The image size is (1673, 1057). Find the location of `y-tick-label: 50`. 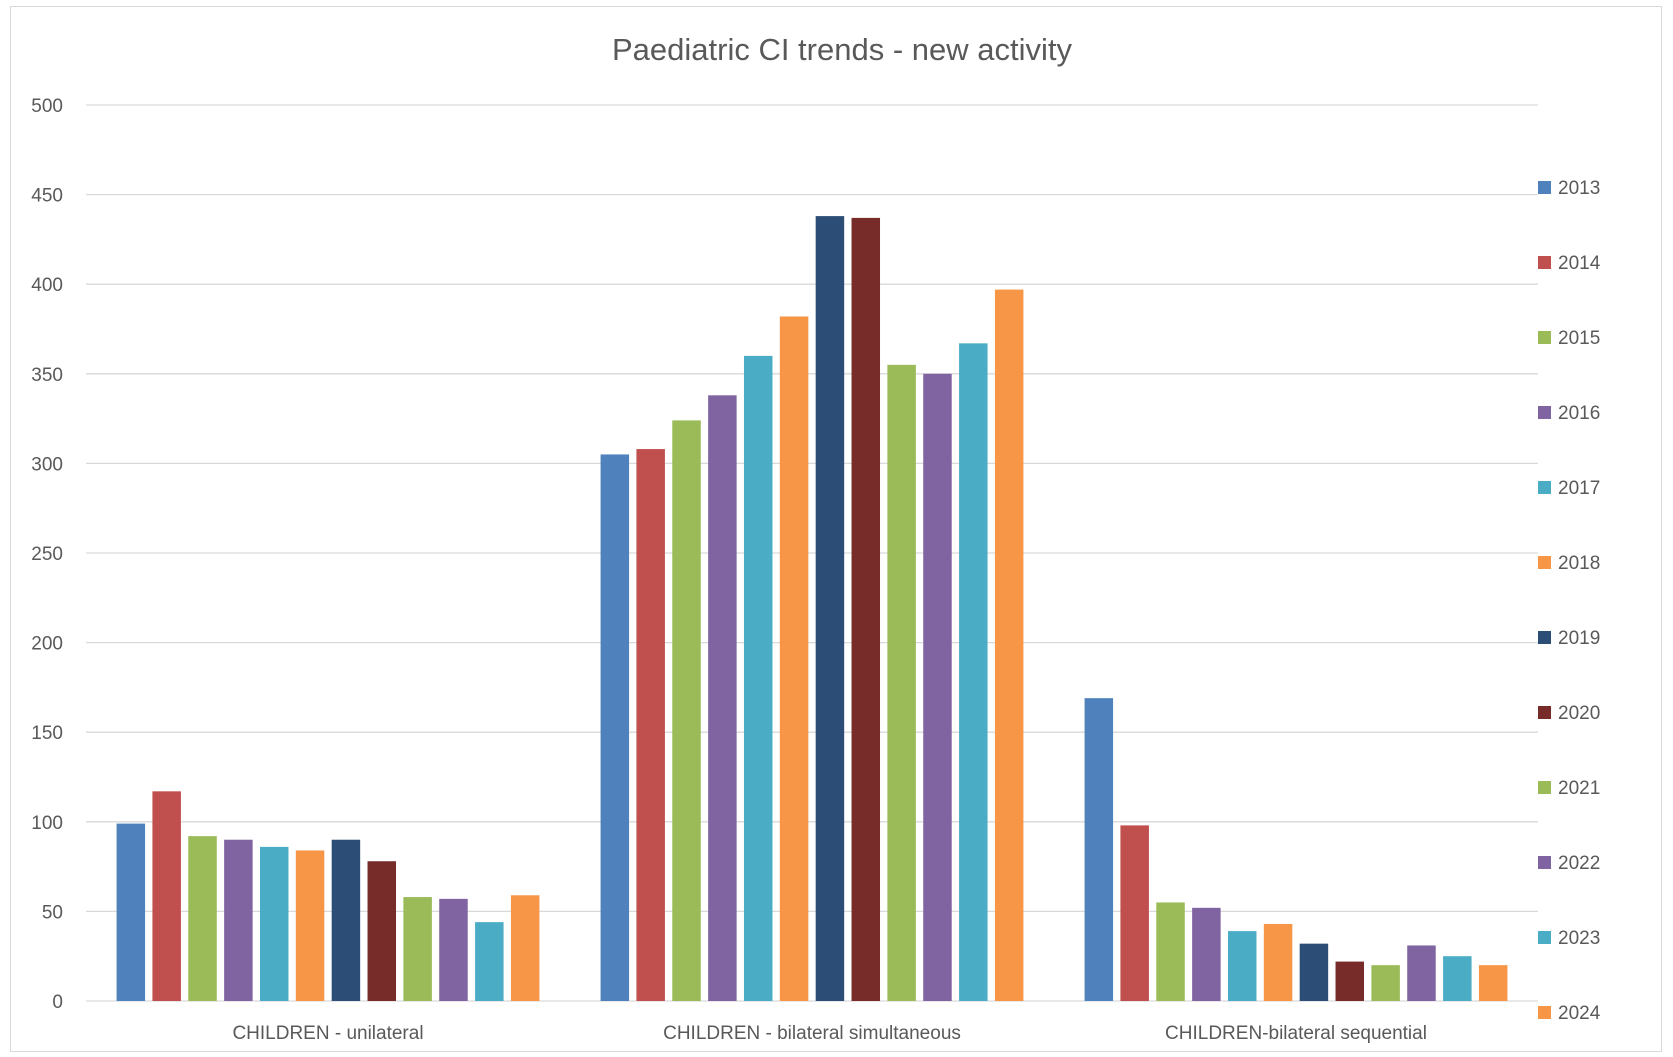

y-tick-label: 50 is located at coordinates (52, 912).